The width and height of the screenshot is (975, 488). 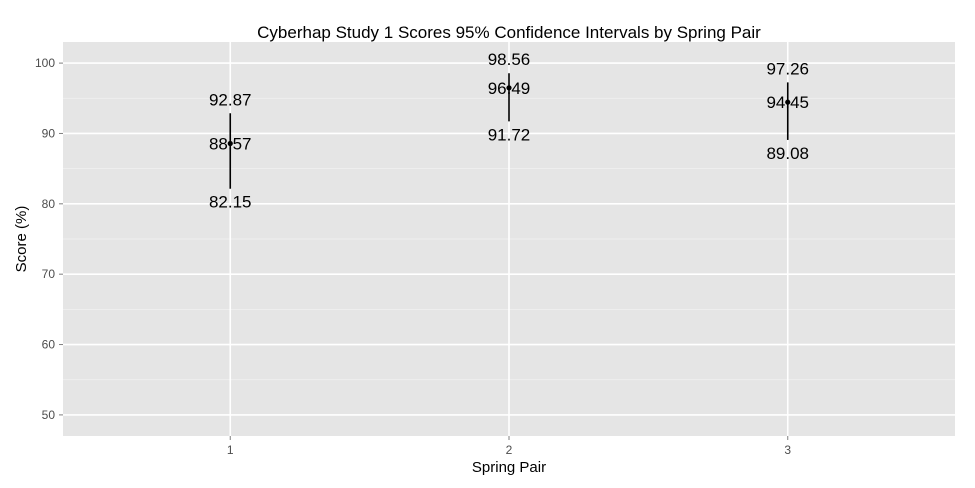 What do you see at coordinates (230, 450) in the screenshot?
I see `x-tick-label: 1` at bounding box center [230, 450].